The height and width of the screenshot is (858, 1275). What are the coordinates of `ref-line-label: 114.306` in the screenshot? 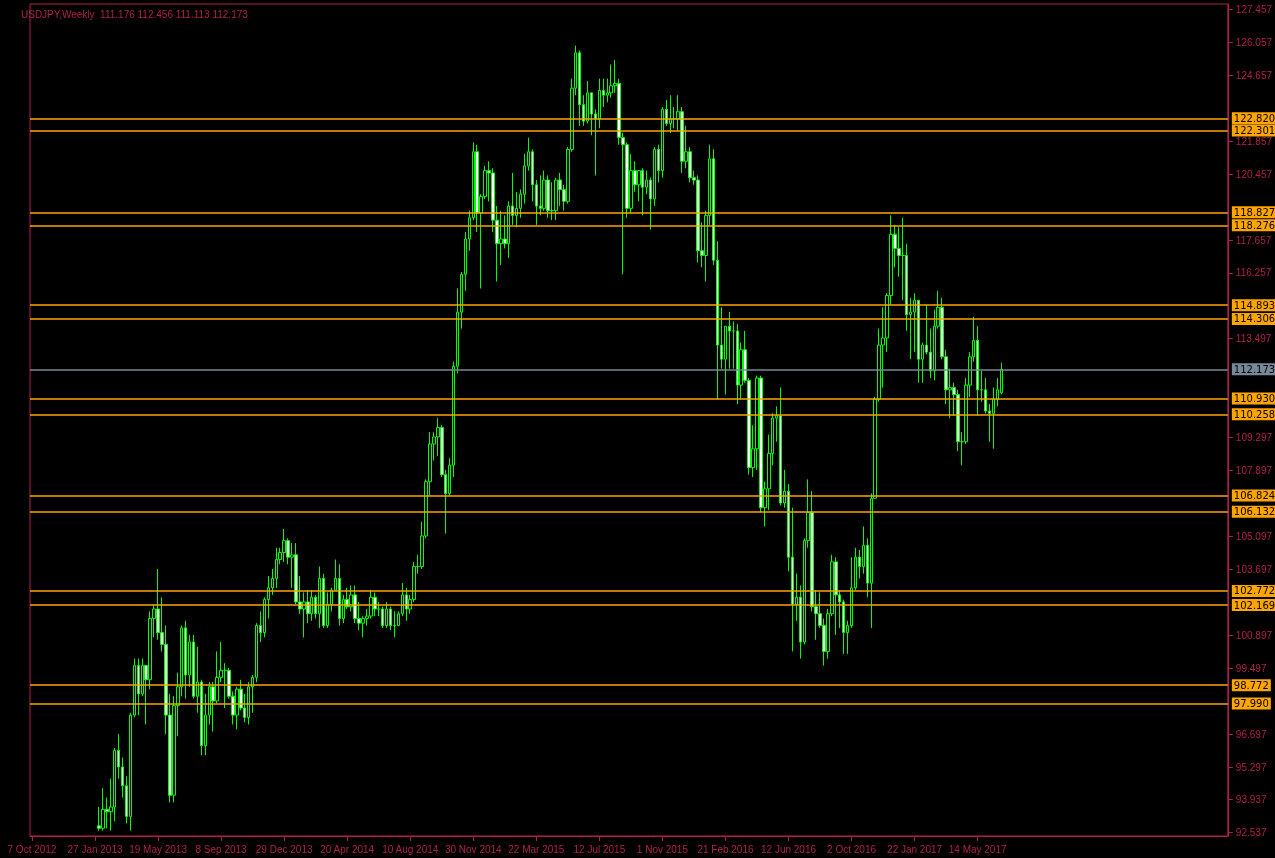 It's located at (1254, 319).